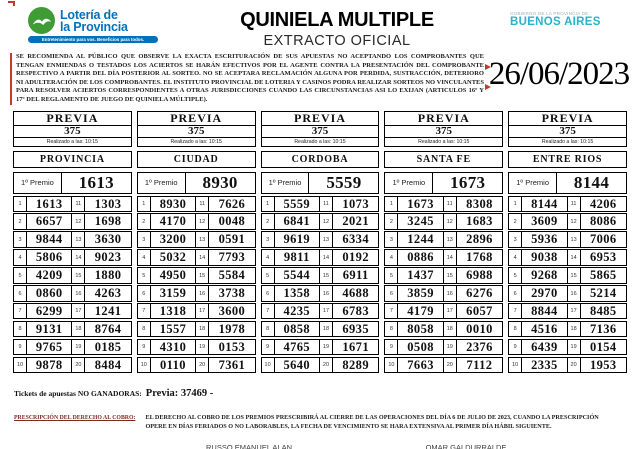 This screenshot has width=640, height=449. What do you see at coordinates (516, 347) in the screenshot?
I see `position-index: 9` at bounding box center [516, 347].